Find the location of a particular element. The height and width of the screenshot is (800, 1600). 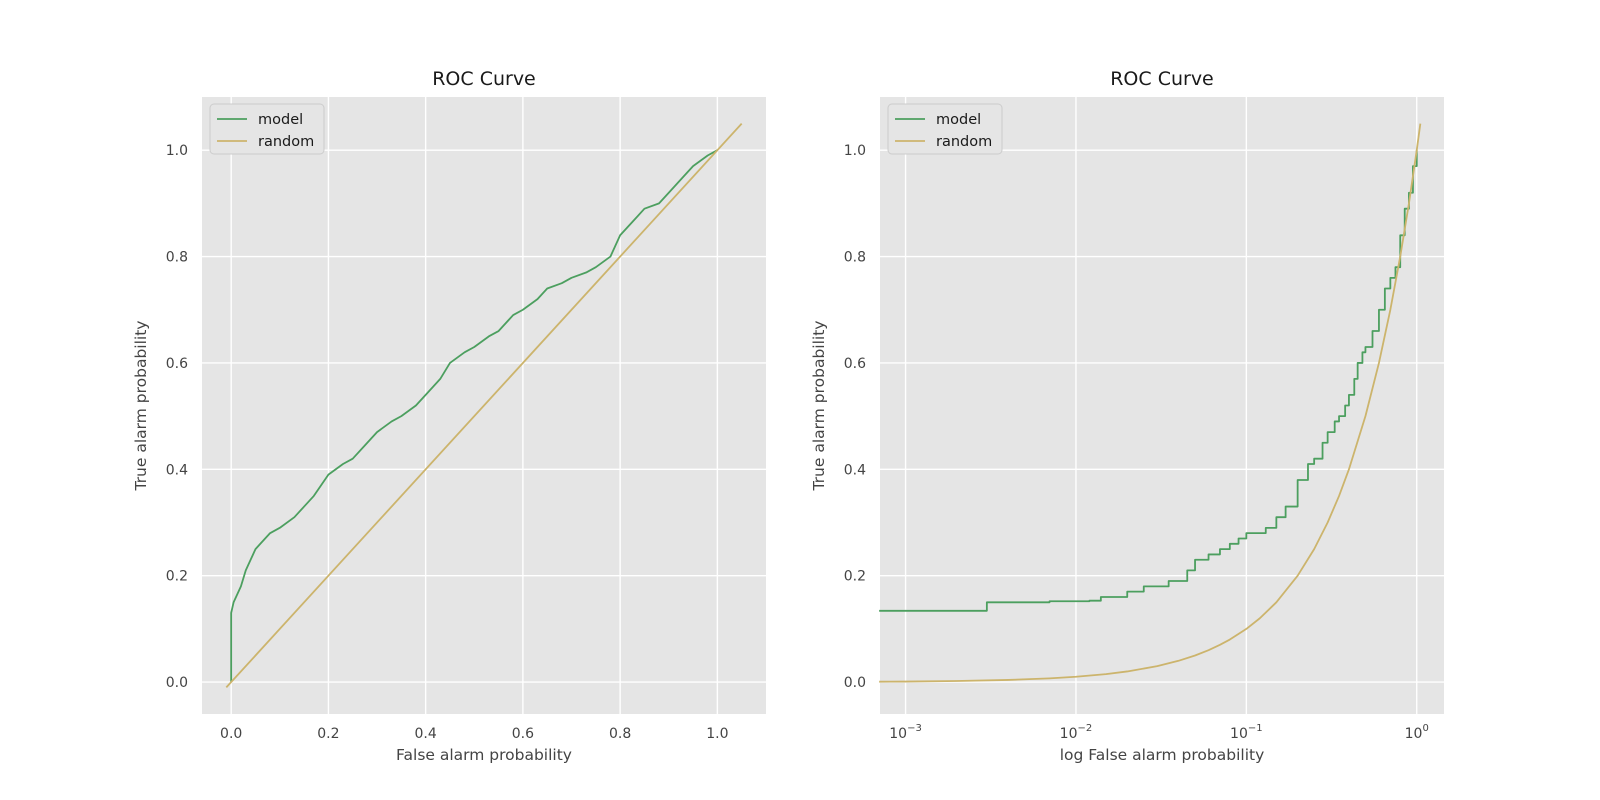

x-tick-labels: 10⁻³ 10⁻² 10⁻¹ 10⁰ is located at coordinates (1159, 732).